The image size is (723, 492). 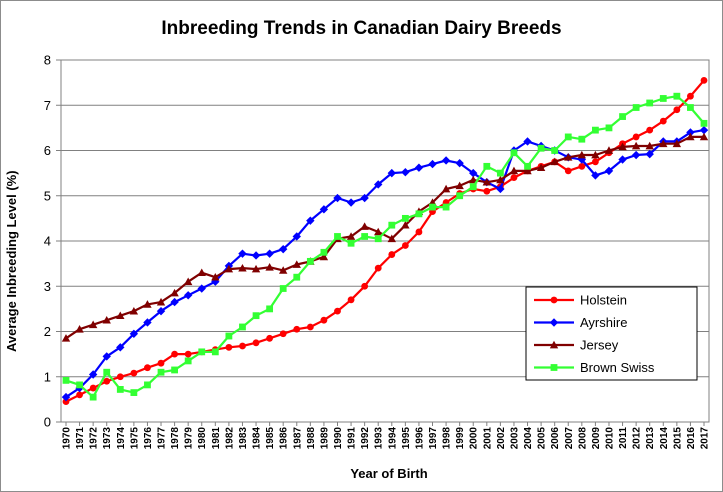 I want to click on x-tick-label: 2006, so click(x=555, y=438).